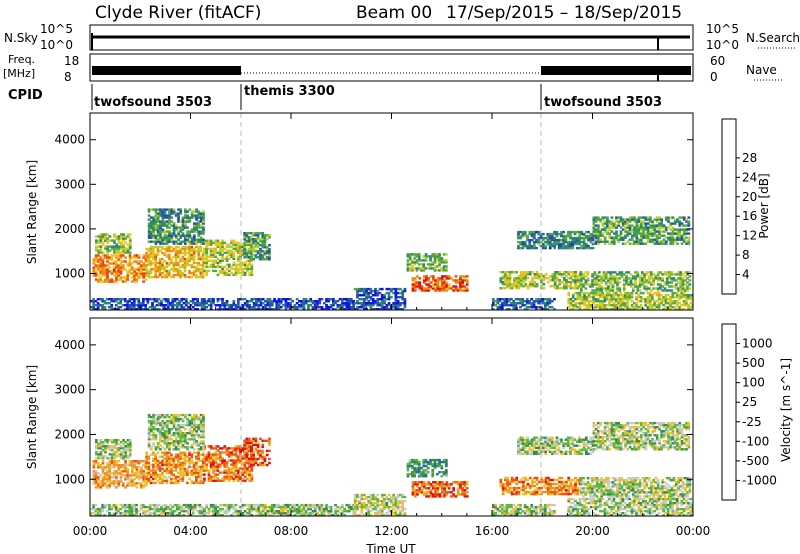 The height and width of the screenshot is (554, 800). Describe the element at coordinates (289, 91) in the screenshot. I see `cpid-segment-2: themis 3300` at that location.